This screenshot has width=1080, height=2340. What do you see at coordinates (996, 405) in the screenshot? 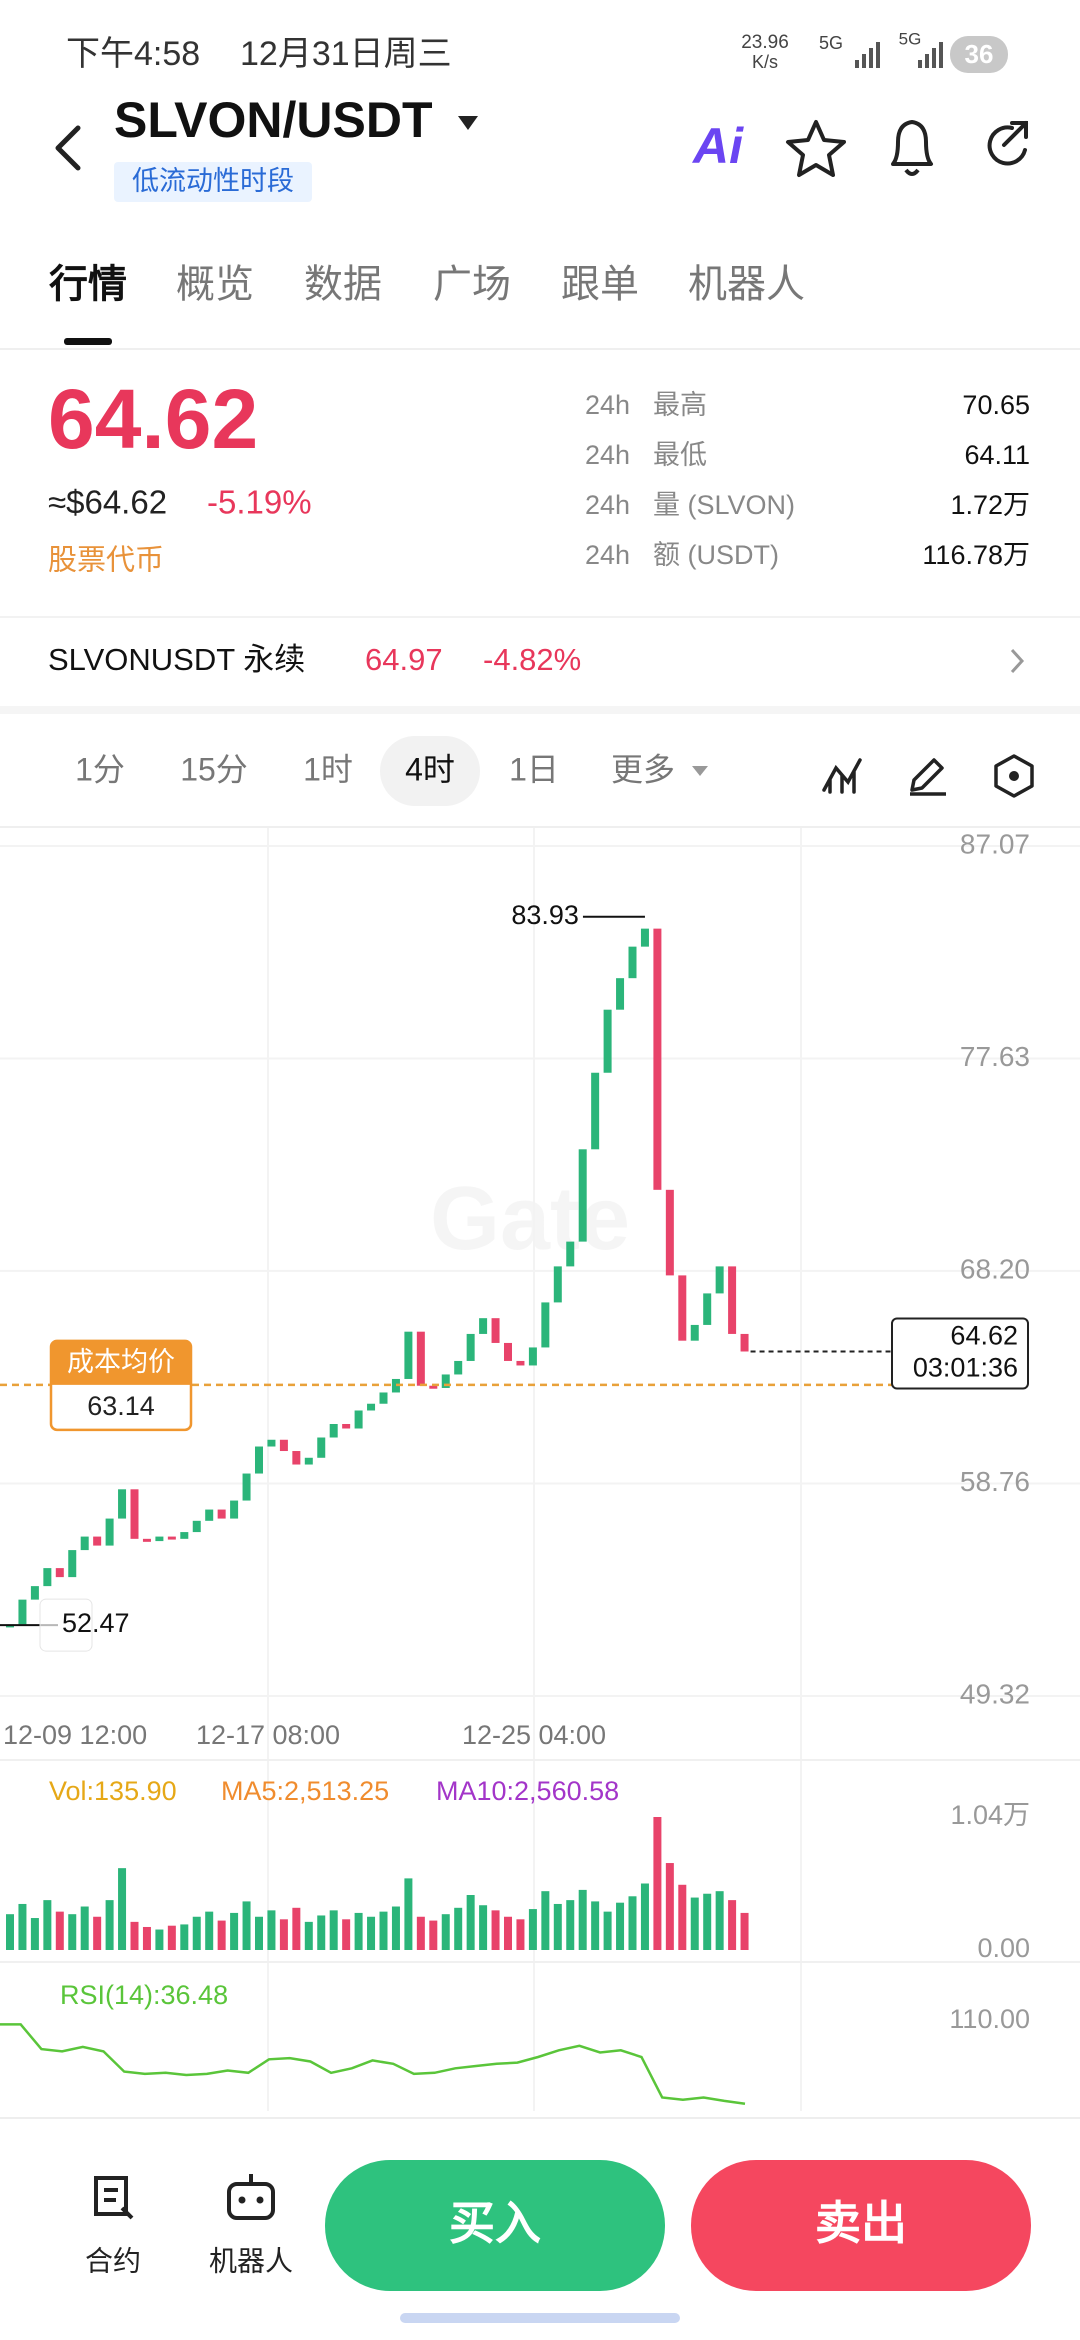
I see `stat-value: 70.65` at bounding box center [996, 405].